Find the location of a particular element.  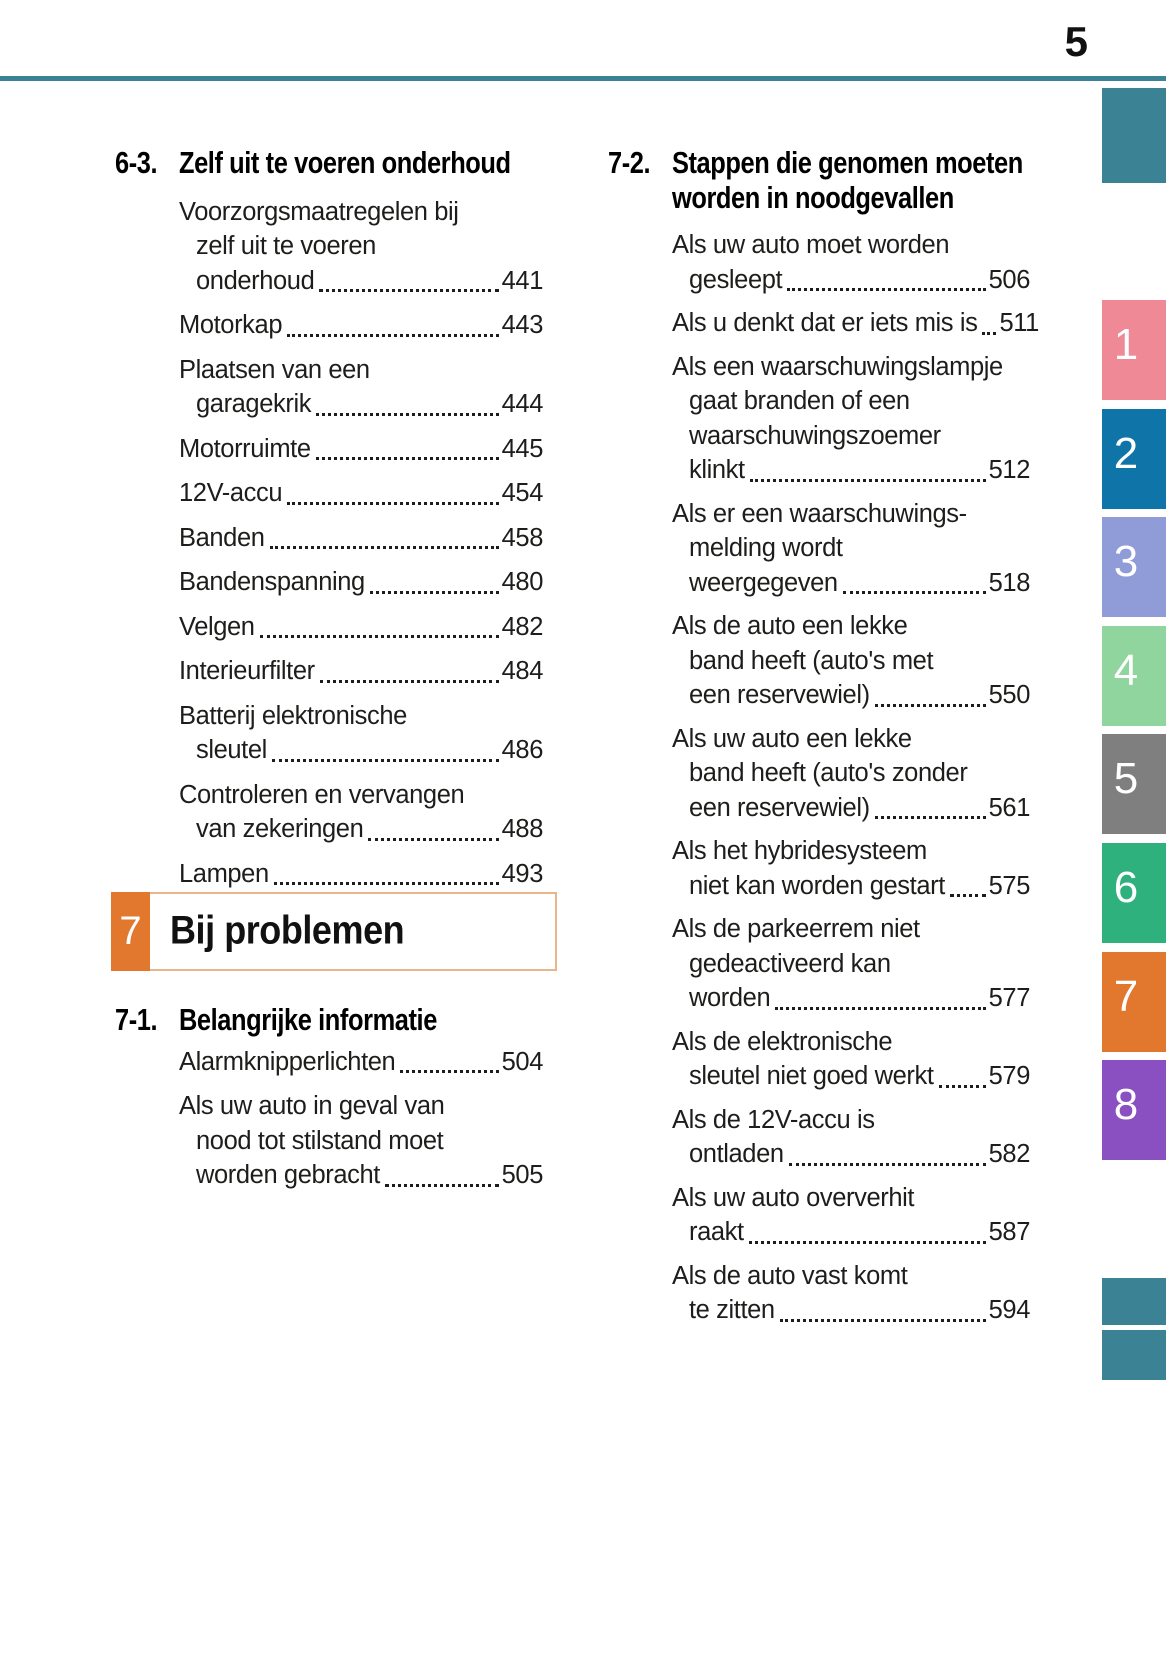

toc-entry-text: ontladen is located at coordinates (736, 1154).